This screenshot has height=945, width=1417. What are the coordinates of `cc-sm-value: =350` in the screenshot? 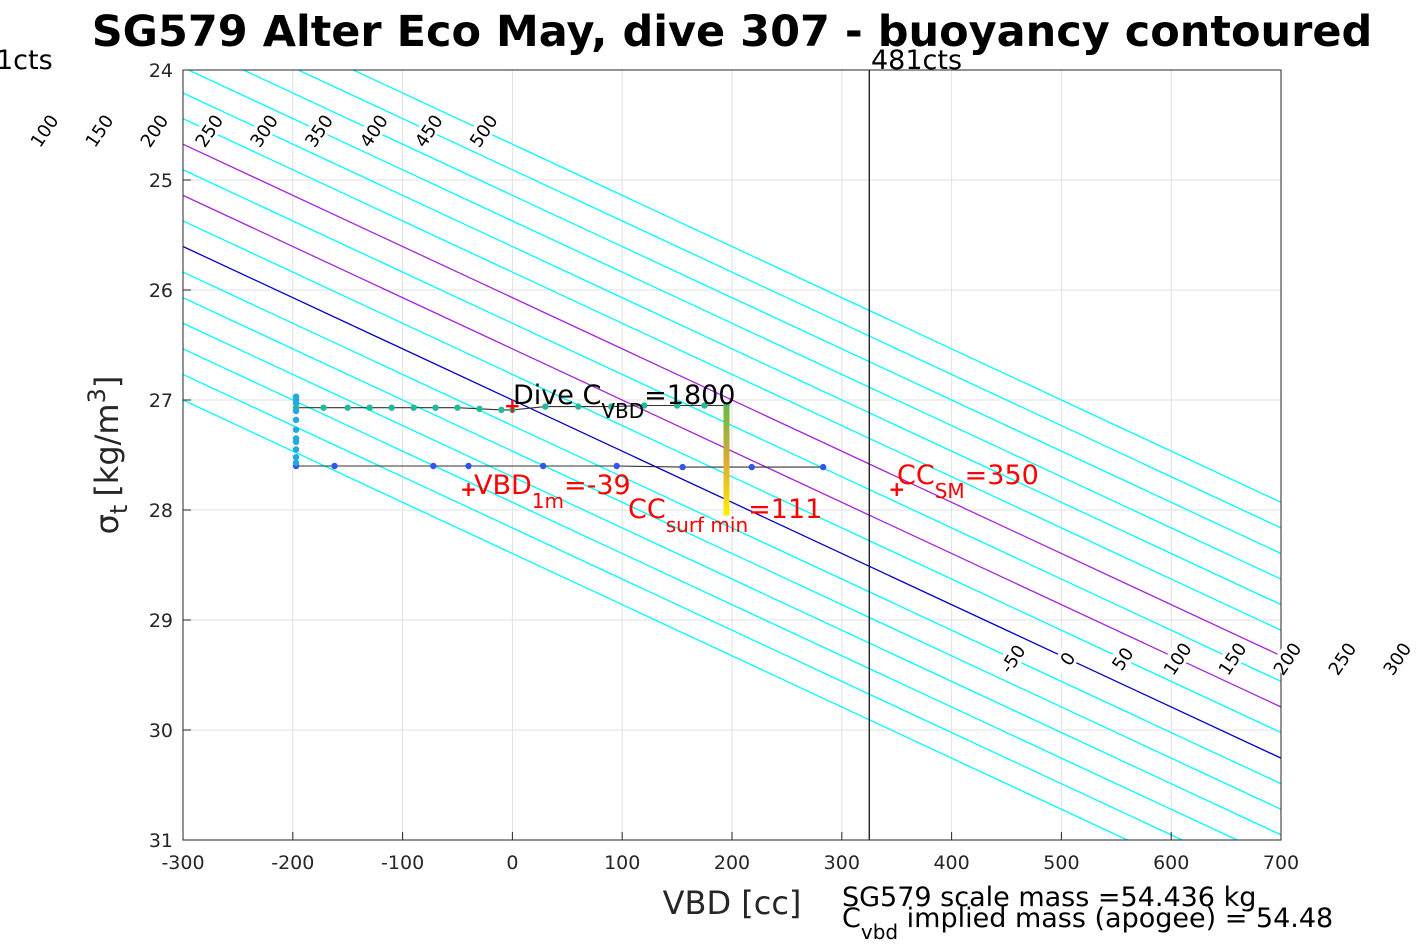 It's located at (1002, 475).